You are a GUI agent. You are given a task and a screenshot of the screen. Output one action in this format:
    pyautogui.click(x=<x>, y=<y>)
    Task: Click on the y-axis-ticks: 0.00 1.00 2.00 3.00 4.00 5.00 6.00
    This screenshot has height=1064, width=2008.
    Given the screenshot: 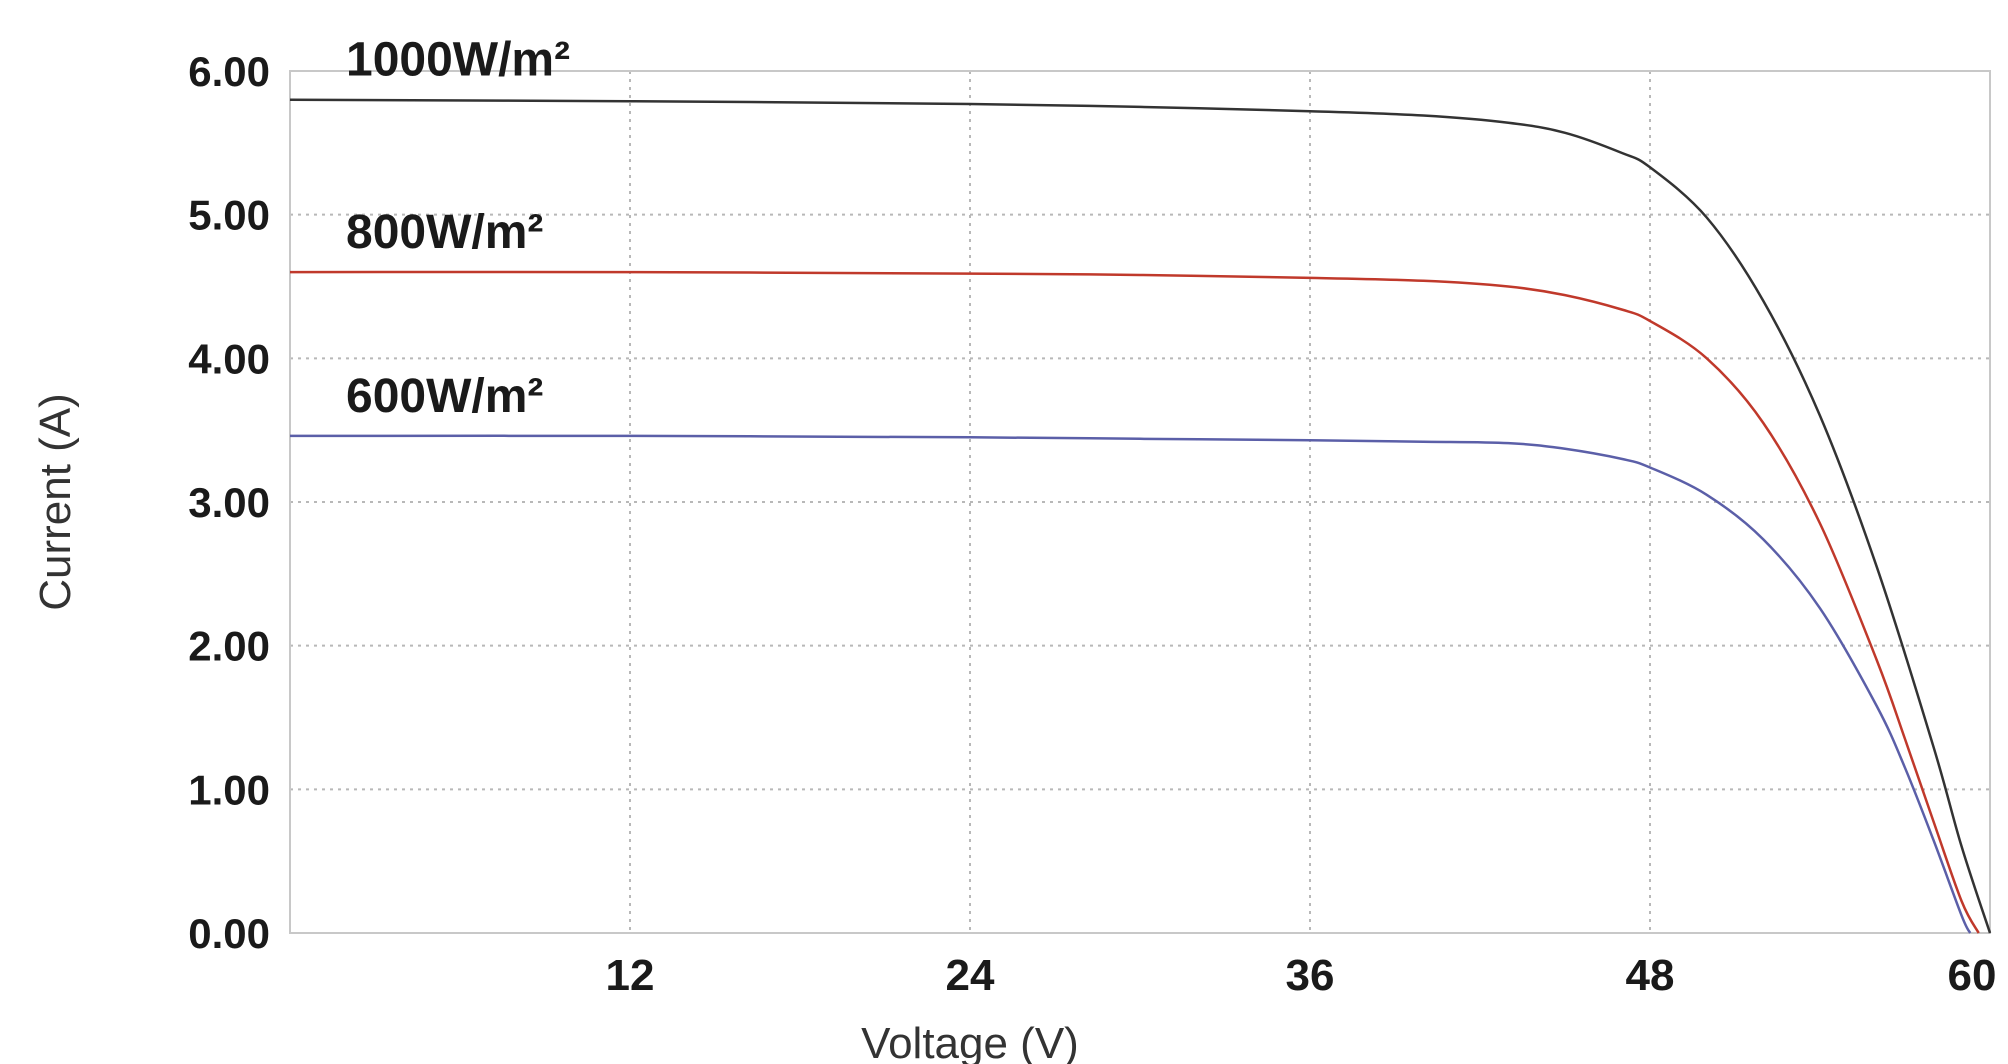 What is the action you would take?
    pyautogui.click(x=229, y=502)
    